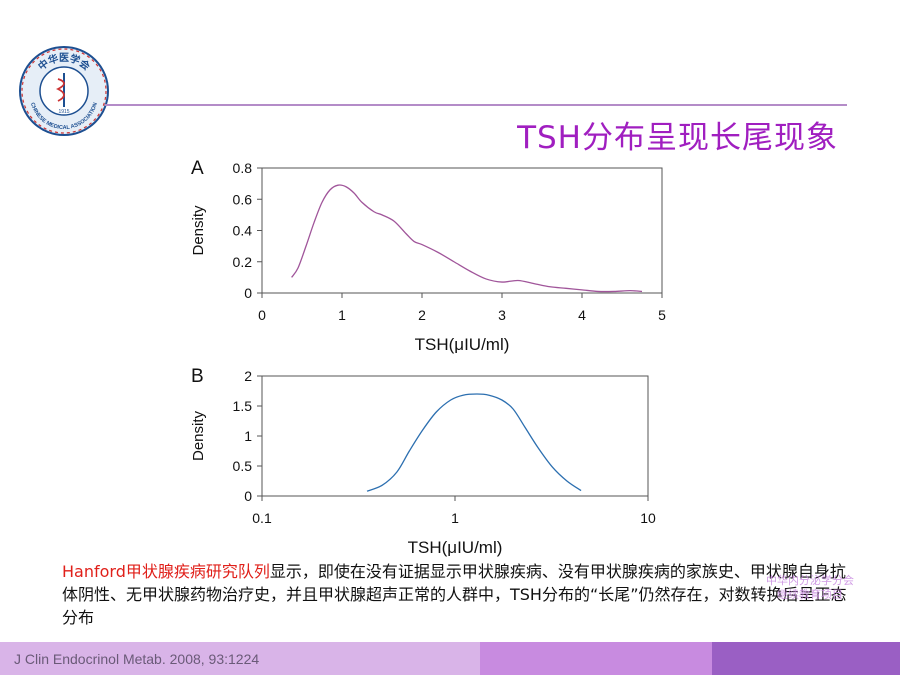 The image size is (900, 675). I want to click on logo-year: 1915, so click(63, 112).